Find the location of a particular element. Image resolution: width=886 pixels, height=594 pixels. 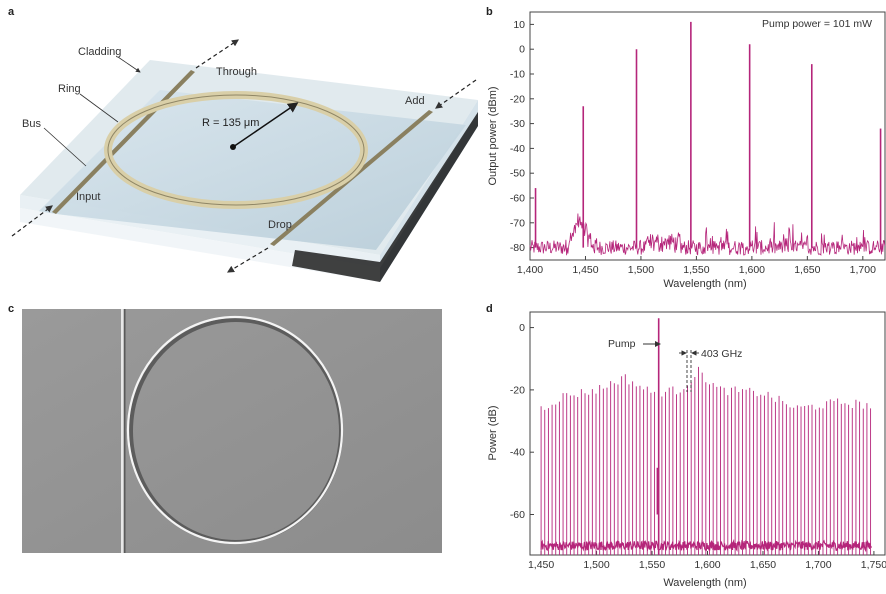

chart-d-xticks: 1,450 1,500 1,550 1,600 1,650 1,700 1,750 is located at coordinates (707, 561).